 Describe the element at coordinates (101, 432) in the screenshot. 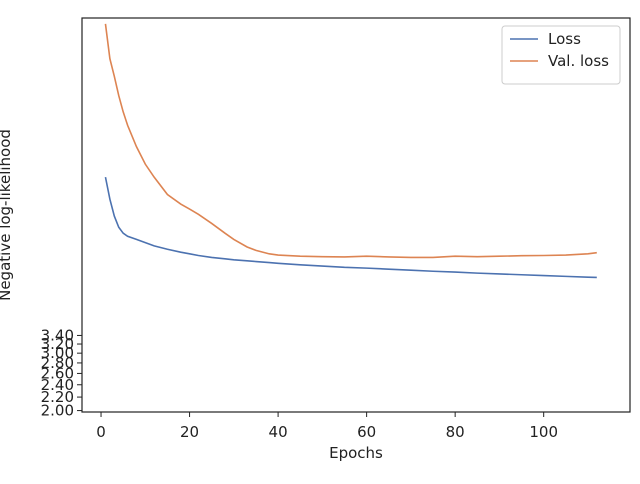

I see `x-tick-label: 0` at that location.